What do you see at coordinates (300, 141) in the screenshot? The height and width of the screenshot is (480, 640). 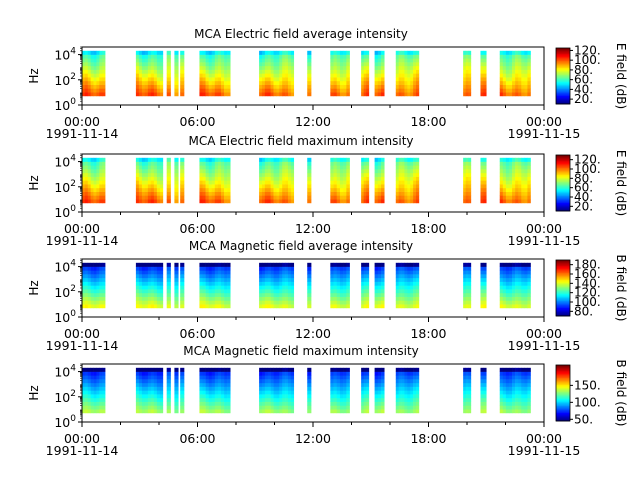 I see `panel-title: MCA Electric field maximum intensity` at bounding box center [300, 141].